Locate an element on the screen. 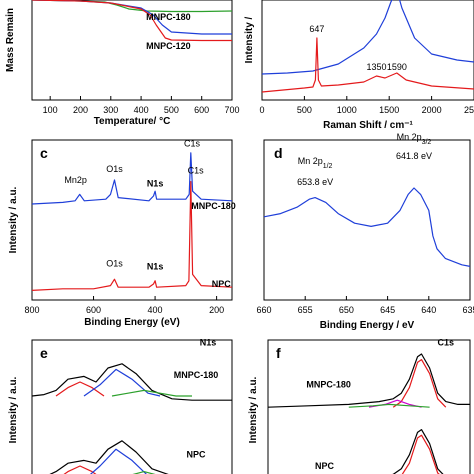 This screenshot has width=474, height=474. panel-c-xtick-label-3: 200 is located at coordinates (216, 310).